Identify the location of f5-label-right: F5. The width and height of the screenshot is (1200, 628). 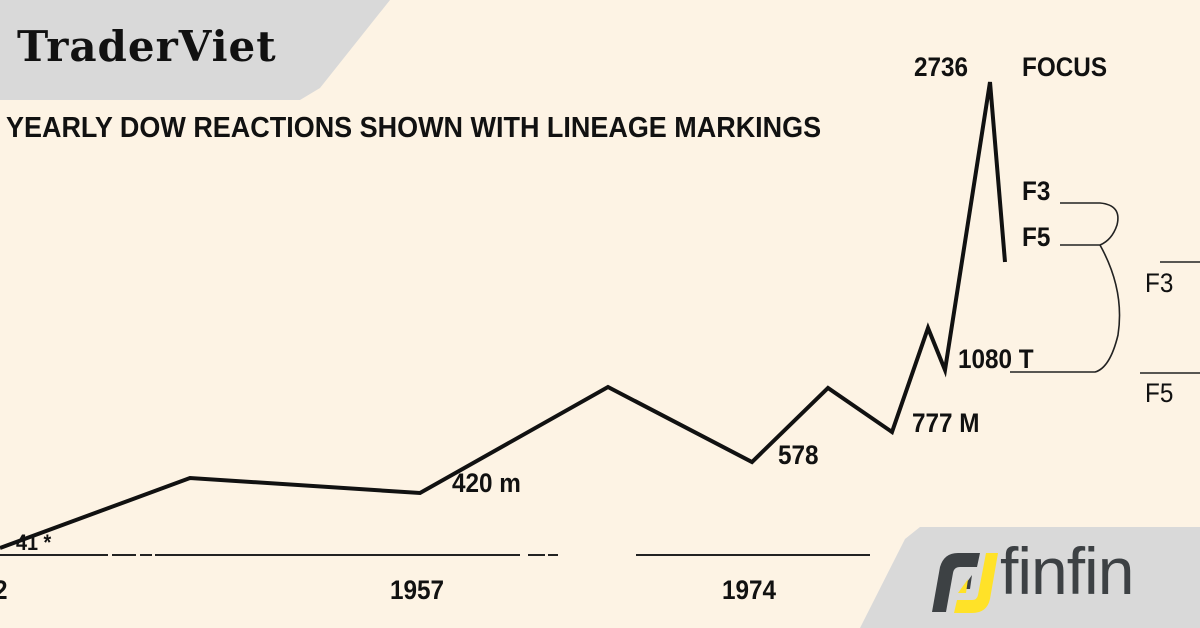
(1159, 393).